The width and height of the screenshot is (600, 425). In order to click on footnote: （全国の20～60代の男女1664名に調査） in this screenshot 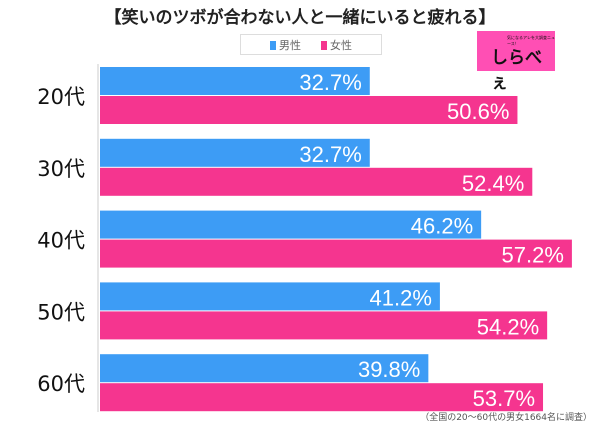, I will do `click(506, 418)`.